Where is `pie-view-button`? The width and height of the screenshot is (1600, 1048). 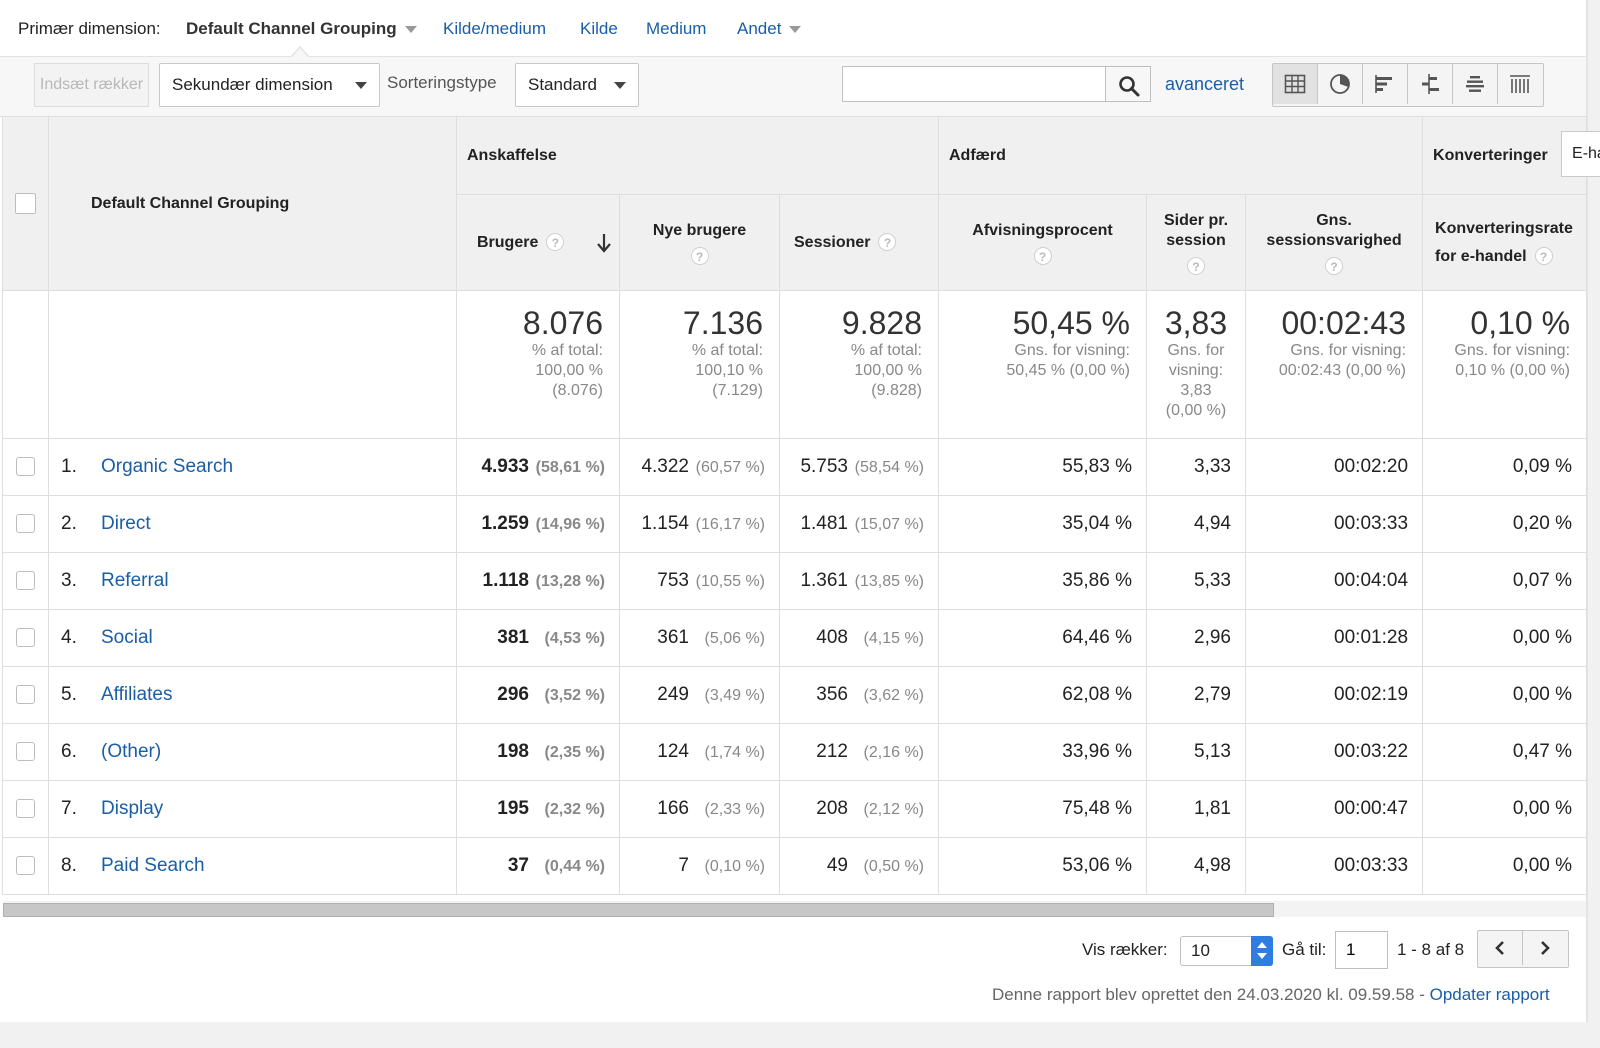 pie-view-button is located at coordinates (1340, 84).